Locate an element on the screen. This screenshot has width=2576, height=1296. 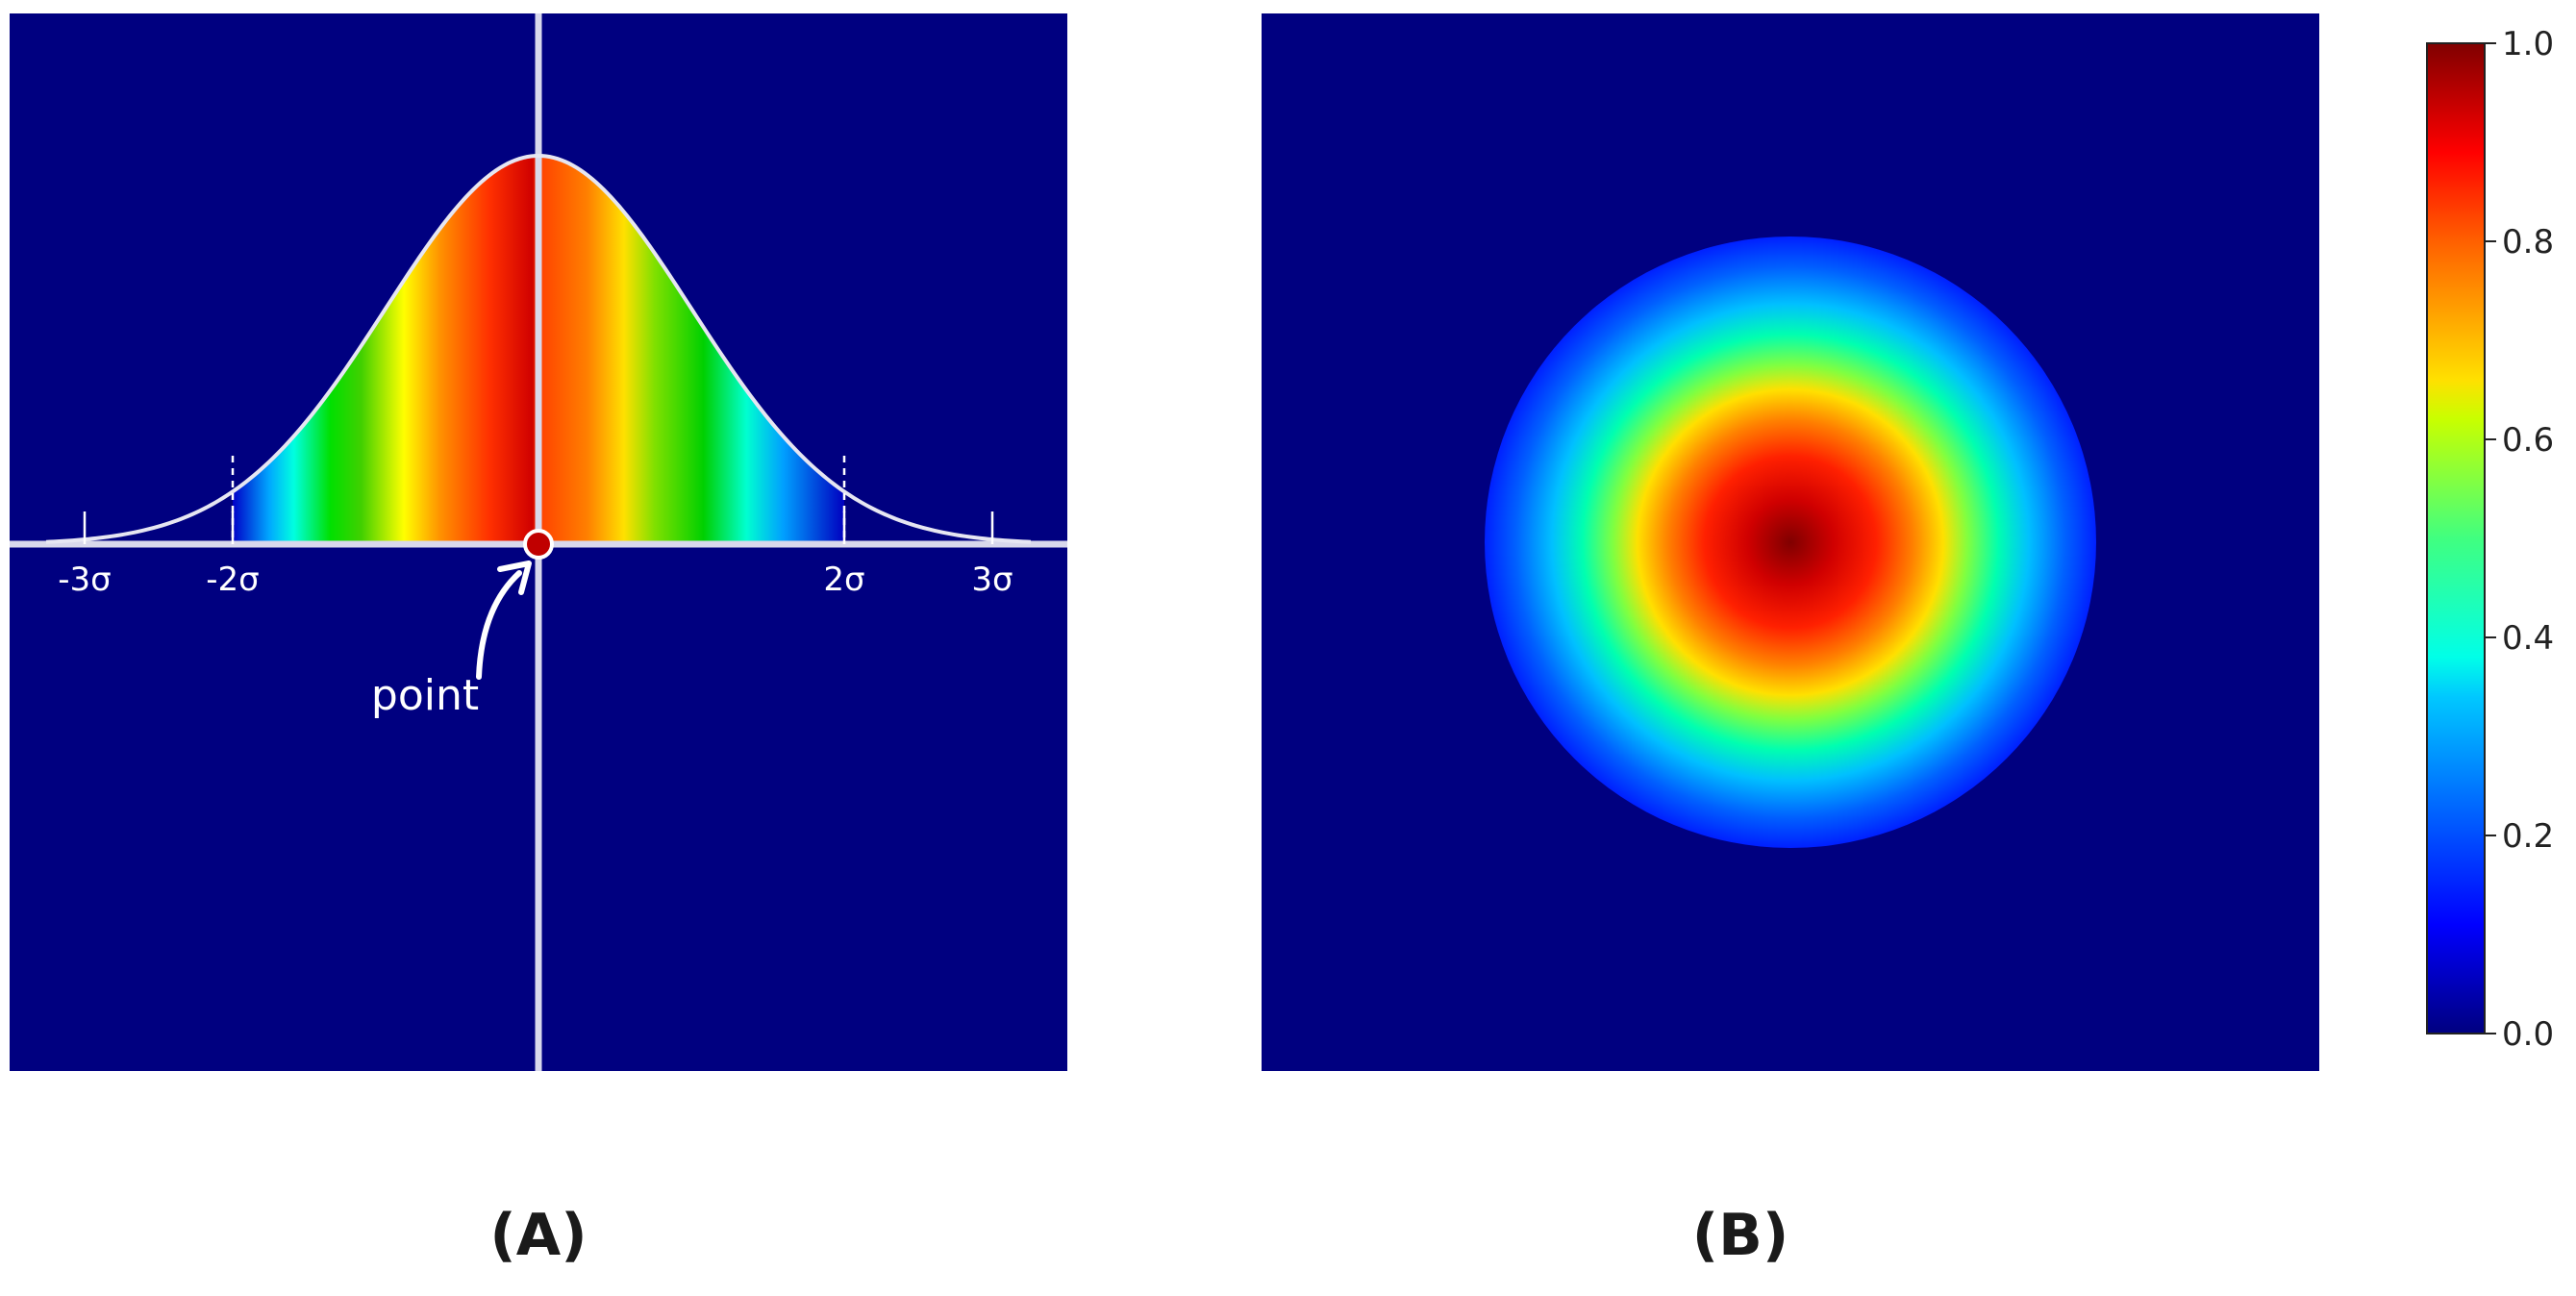
colorbar-gradient is located at coordinates (2456, 538).